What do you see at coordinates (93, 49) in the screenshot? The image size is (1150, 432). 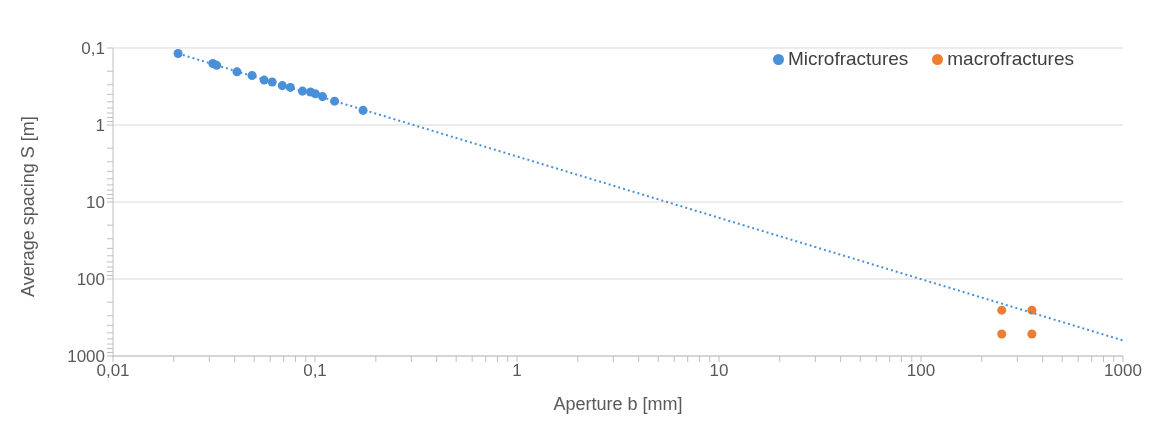 I see `y-tick-label: 0,1` at bounding box center [93, 49].